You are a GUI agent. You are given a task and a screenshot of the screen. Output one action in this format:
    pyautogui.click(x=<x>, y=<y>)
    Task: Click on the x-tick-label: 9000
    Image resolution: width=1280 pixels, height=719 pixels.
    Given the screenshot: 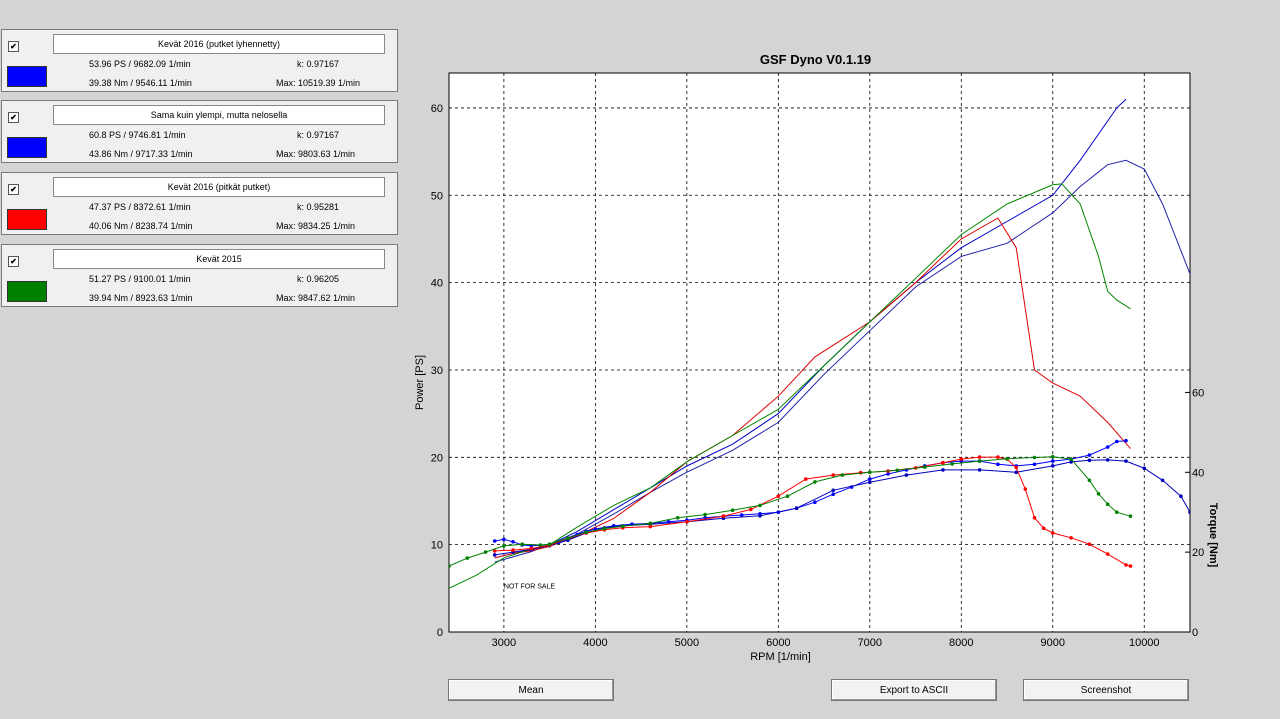 What is the action you would take?
    pyautogui.click(x=1053, y=643)
    